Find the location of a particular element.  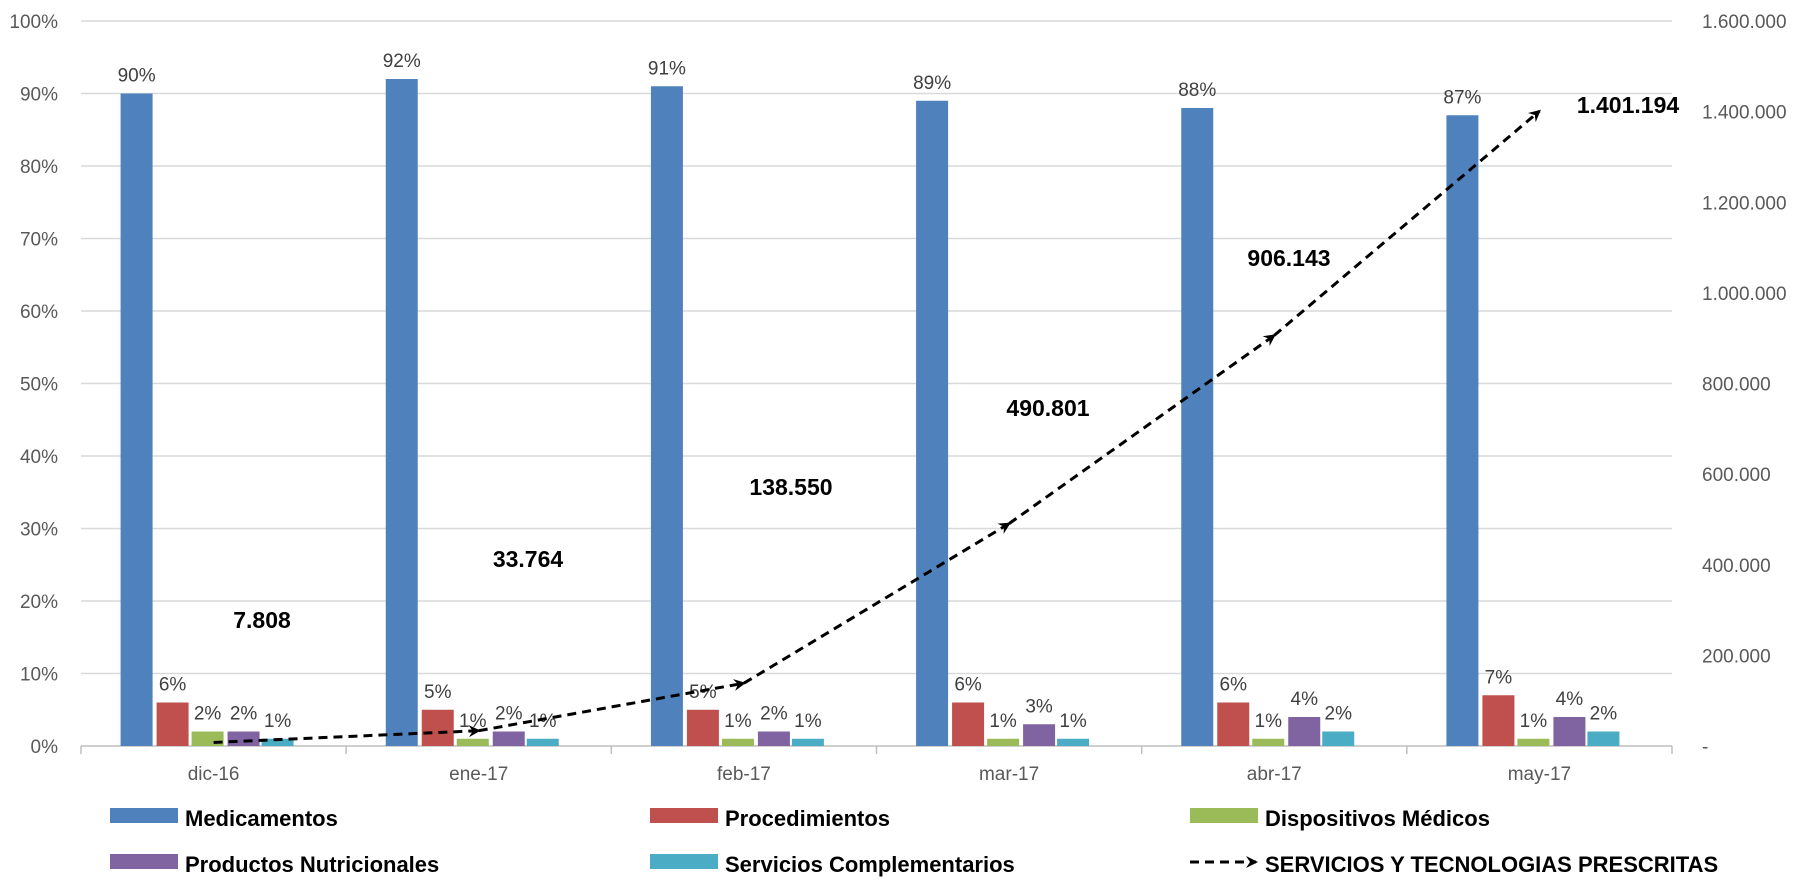

x-tick-label: mar-17 is located at coordinates (1009, 774).